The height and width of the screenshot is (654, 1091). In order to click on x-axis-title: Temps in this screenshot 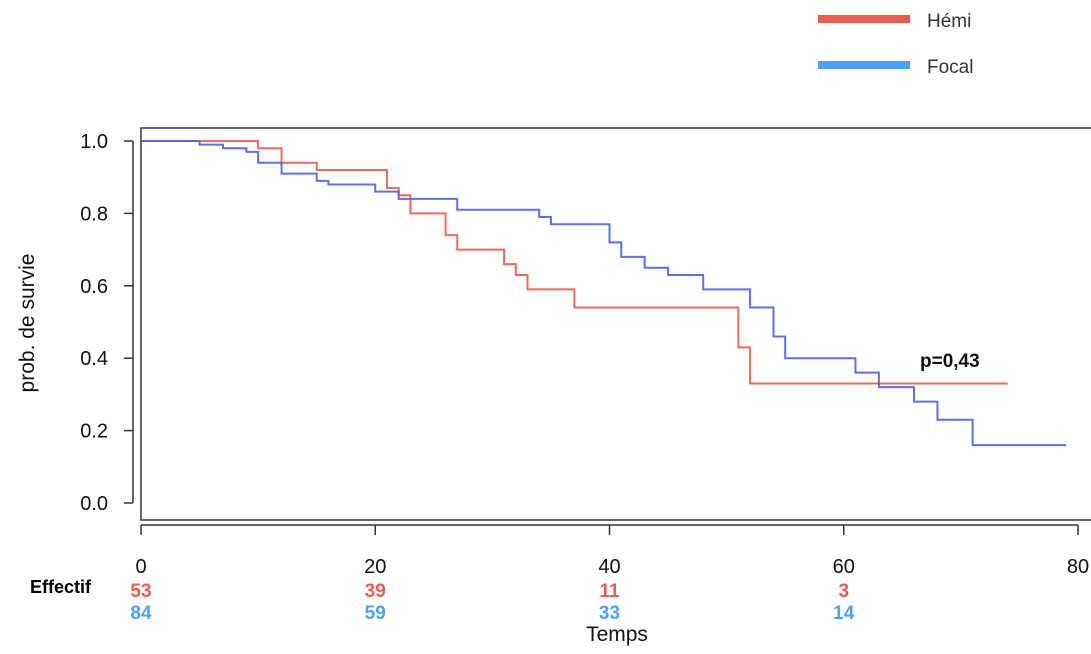, I will do `click(617, 634)`.